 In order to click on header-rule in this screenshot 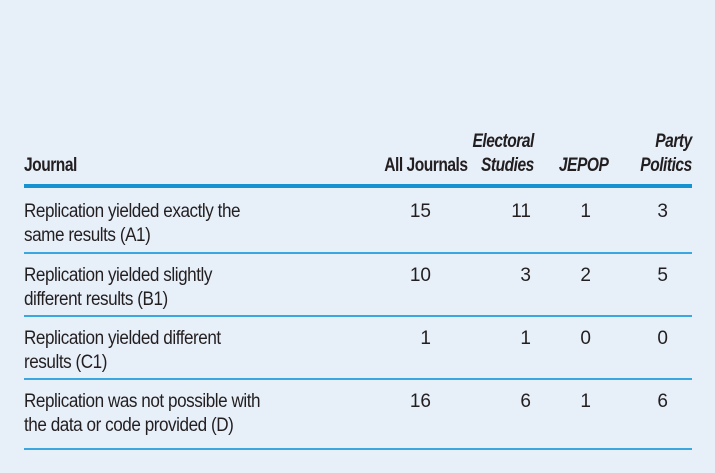, I will do `click(358, 186)`.